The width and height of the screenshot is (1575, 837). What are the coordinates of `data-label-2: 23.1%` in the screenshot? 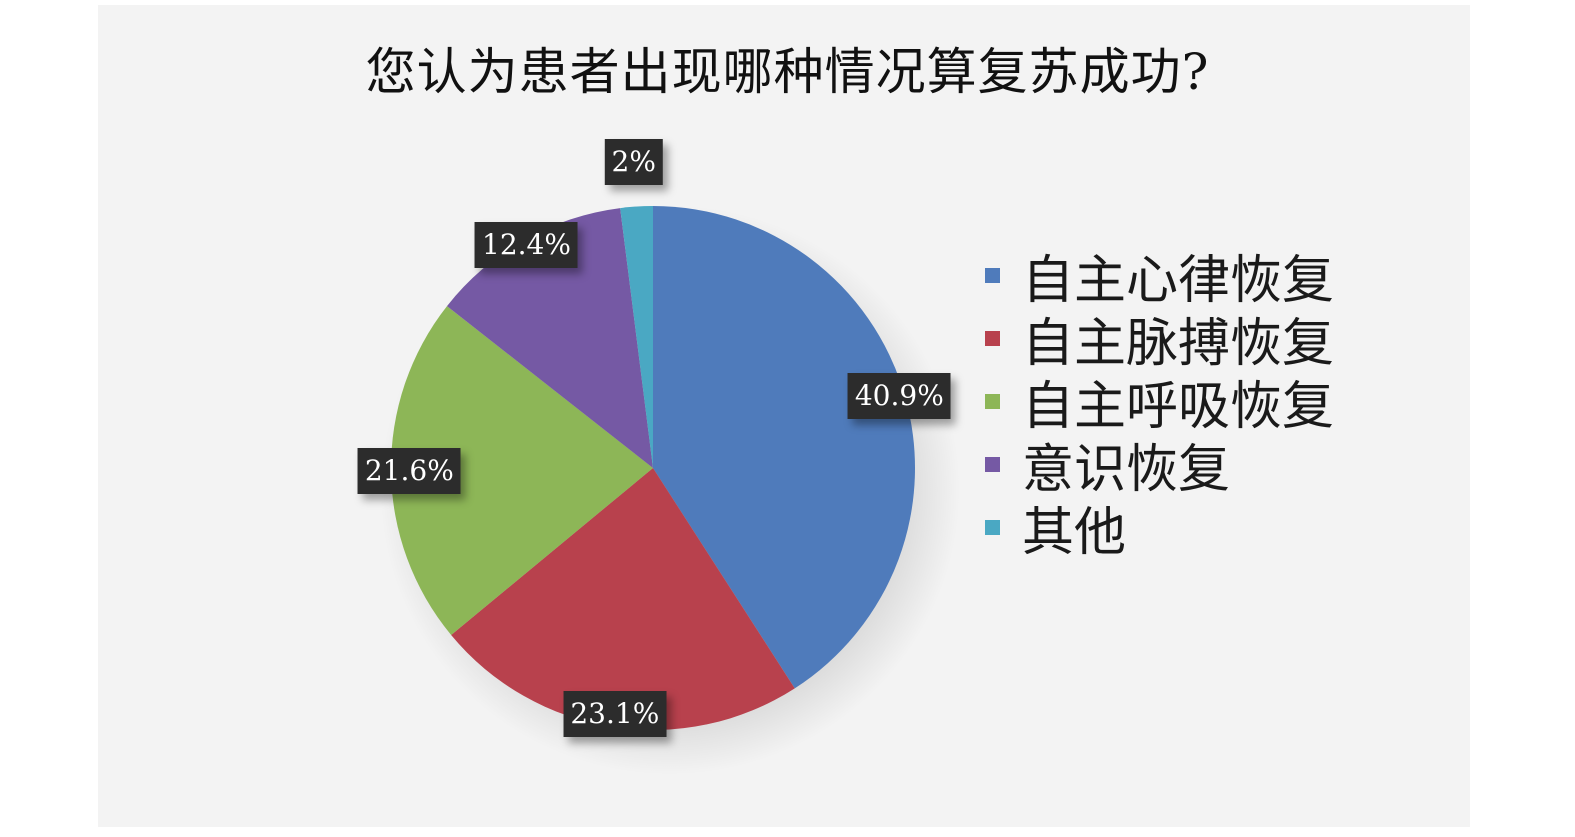 It's located at (615, 713).